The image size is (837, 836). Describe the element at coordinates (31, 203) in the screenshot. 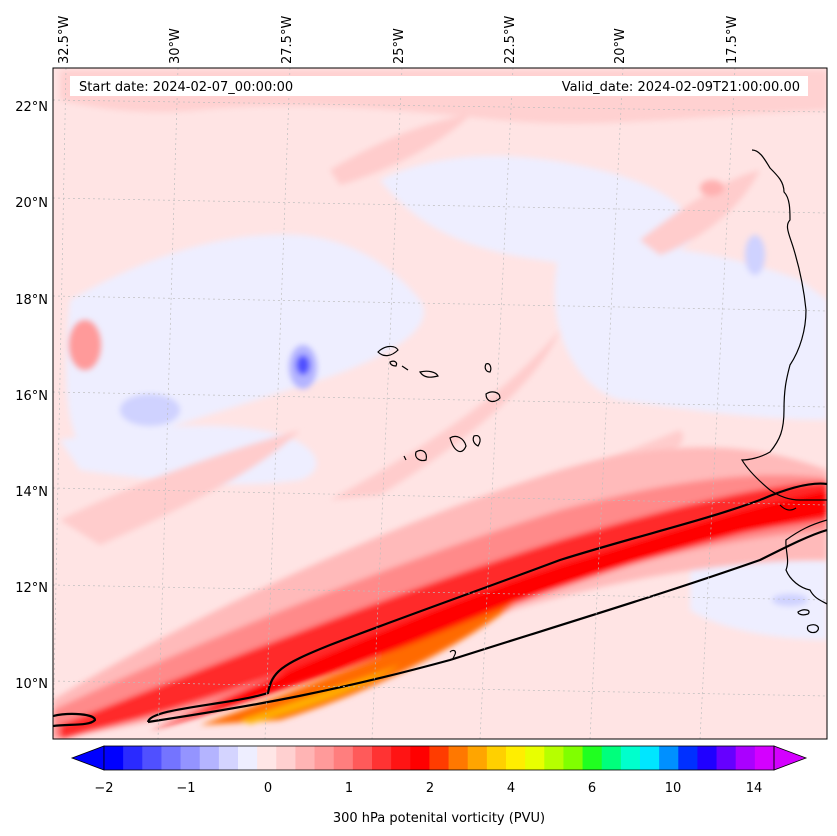

I see `lat-label: 20°N` at that location.